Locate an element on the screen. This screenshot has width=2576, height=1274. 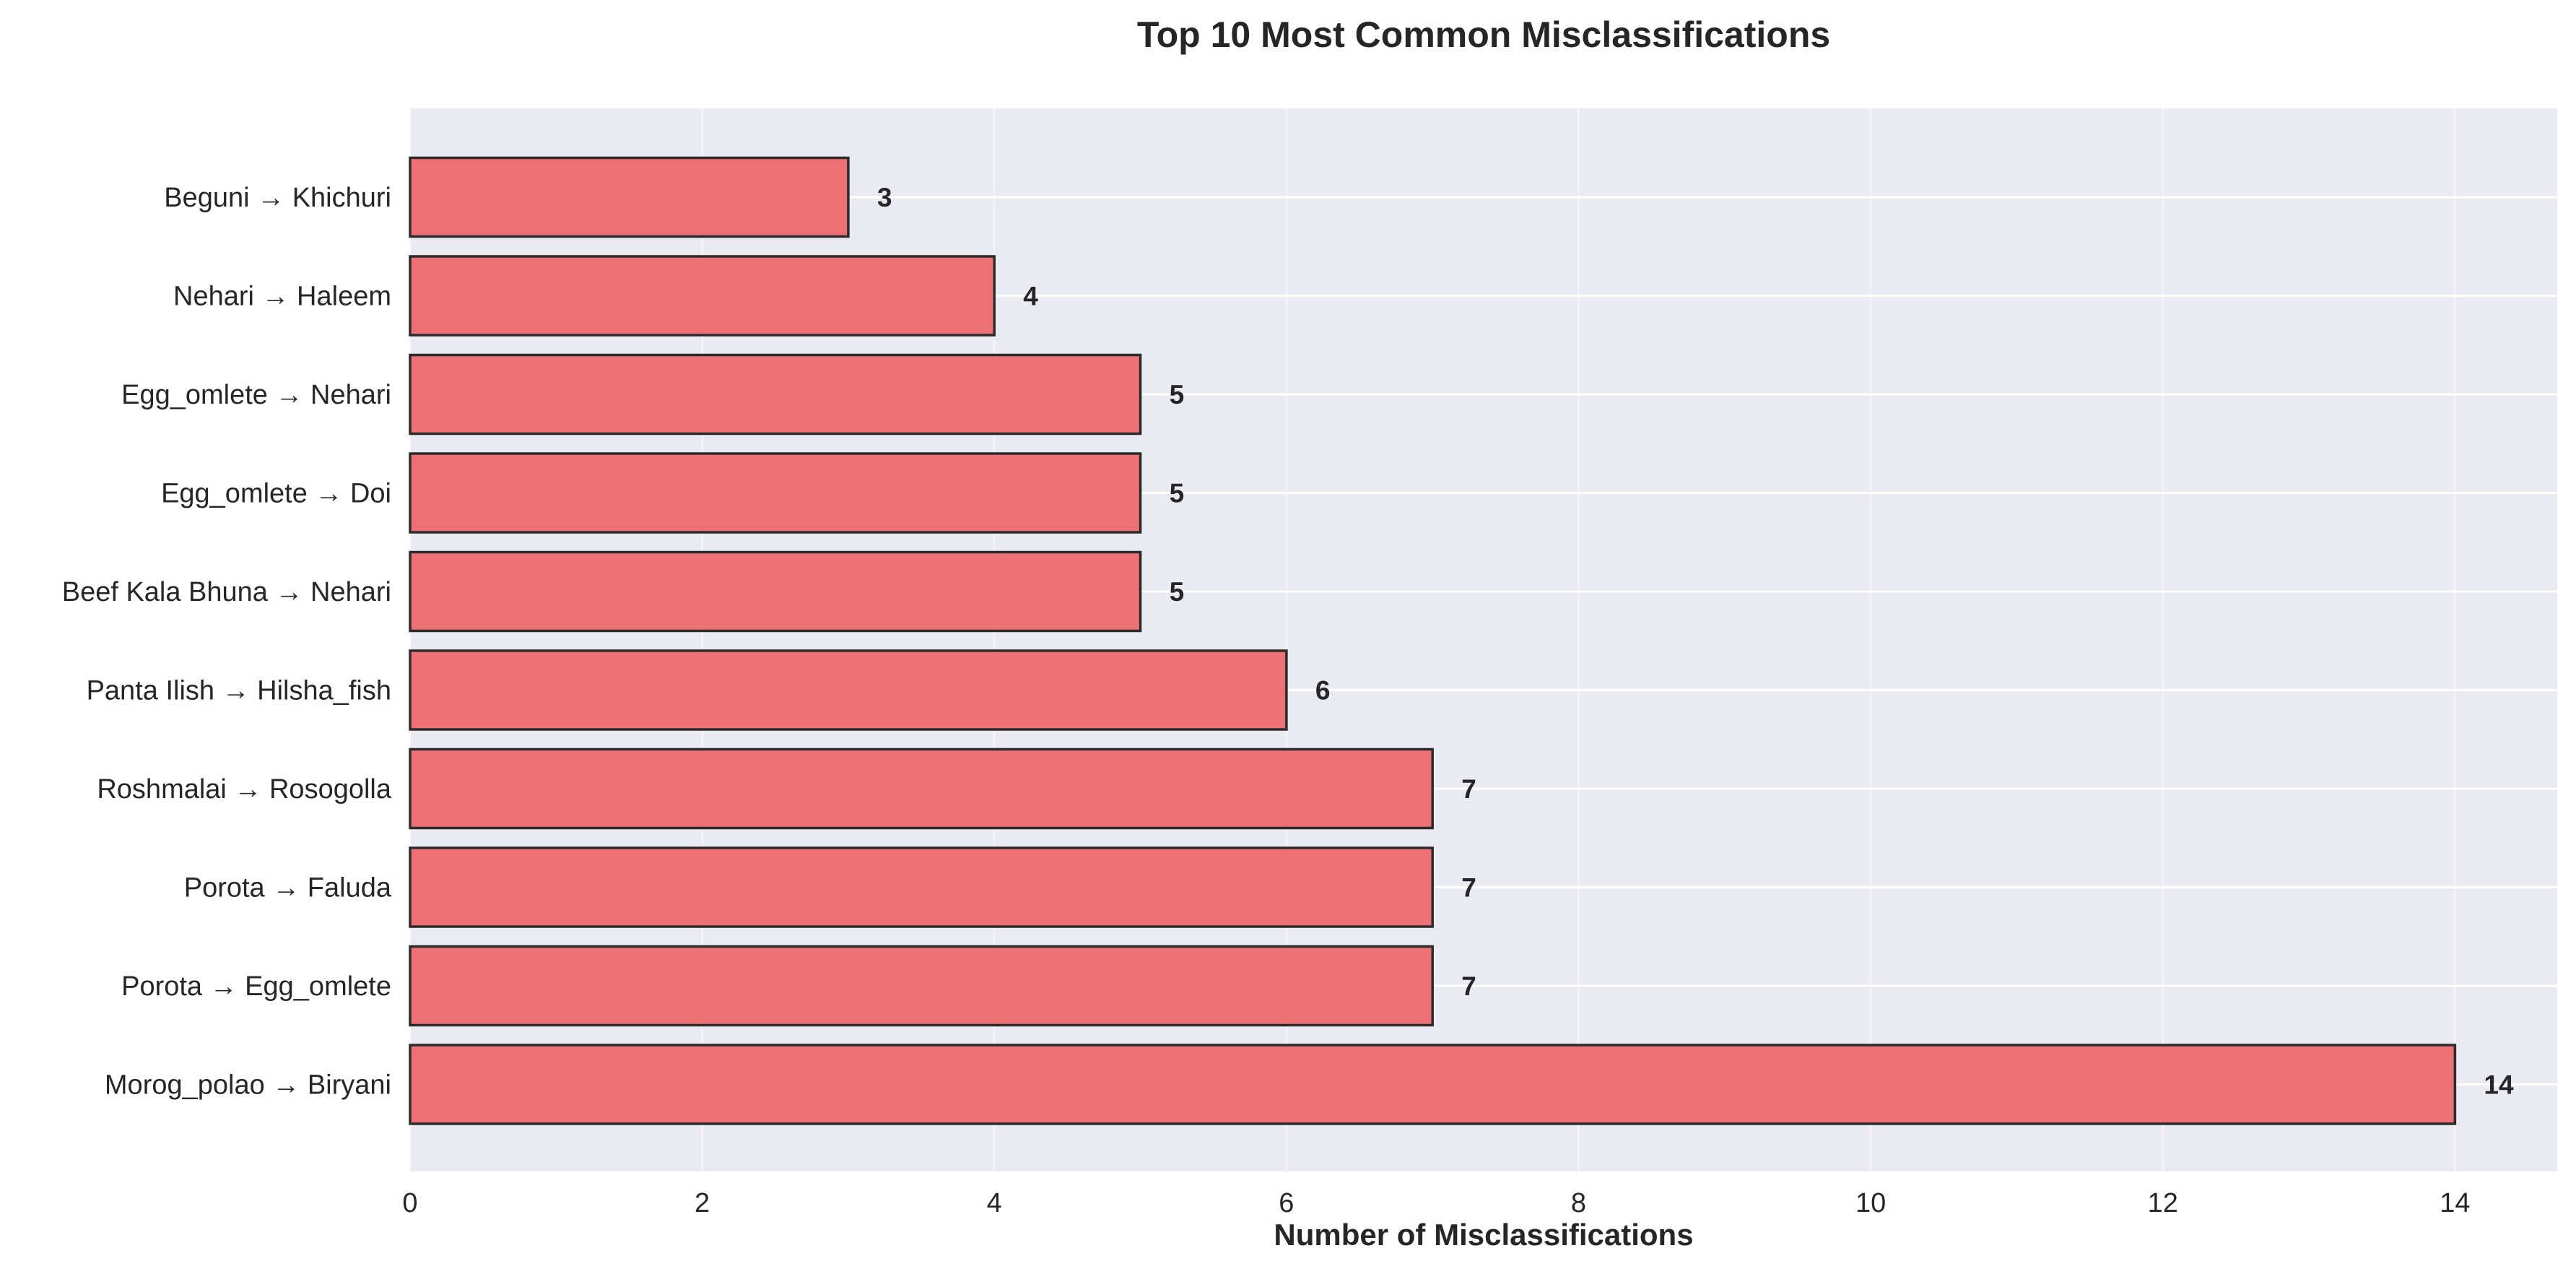
y-tick-label: Egg_omlete → Nehari is located at coordinates (256, 395).